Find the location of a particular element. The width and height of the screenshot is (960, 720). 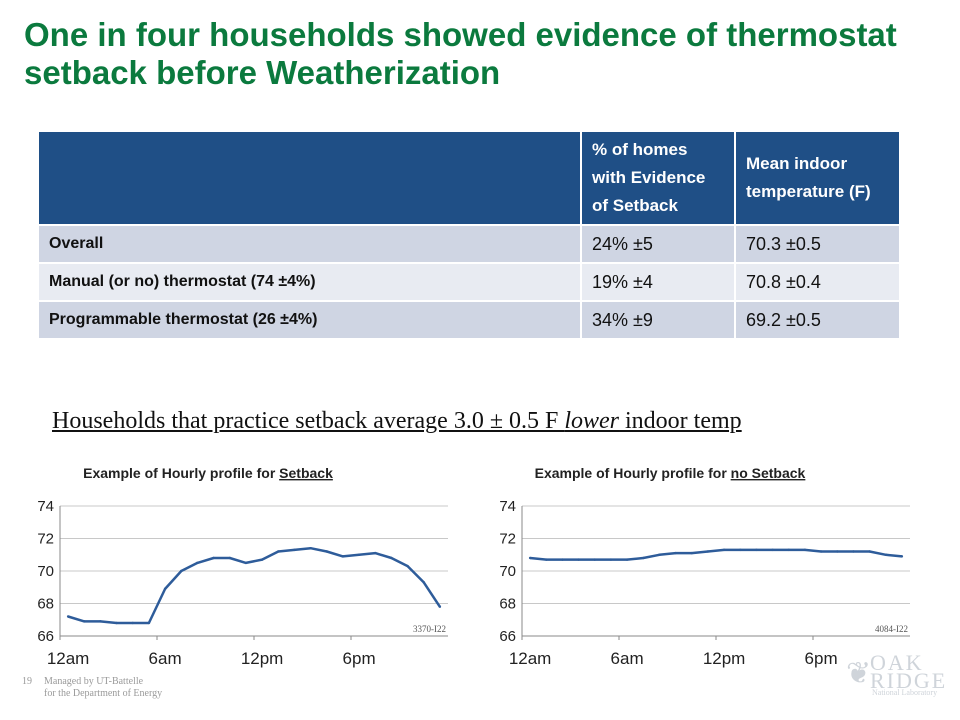

footer-line-2: for the Department of Energy is located at coordinates (103, 693).